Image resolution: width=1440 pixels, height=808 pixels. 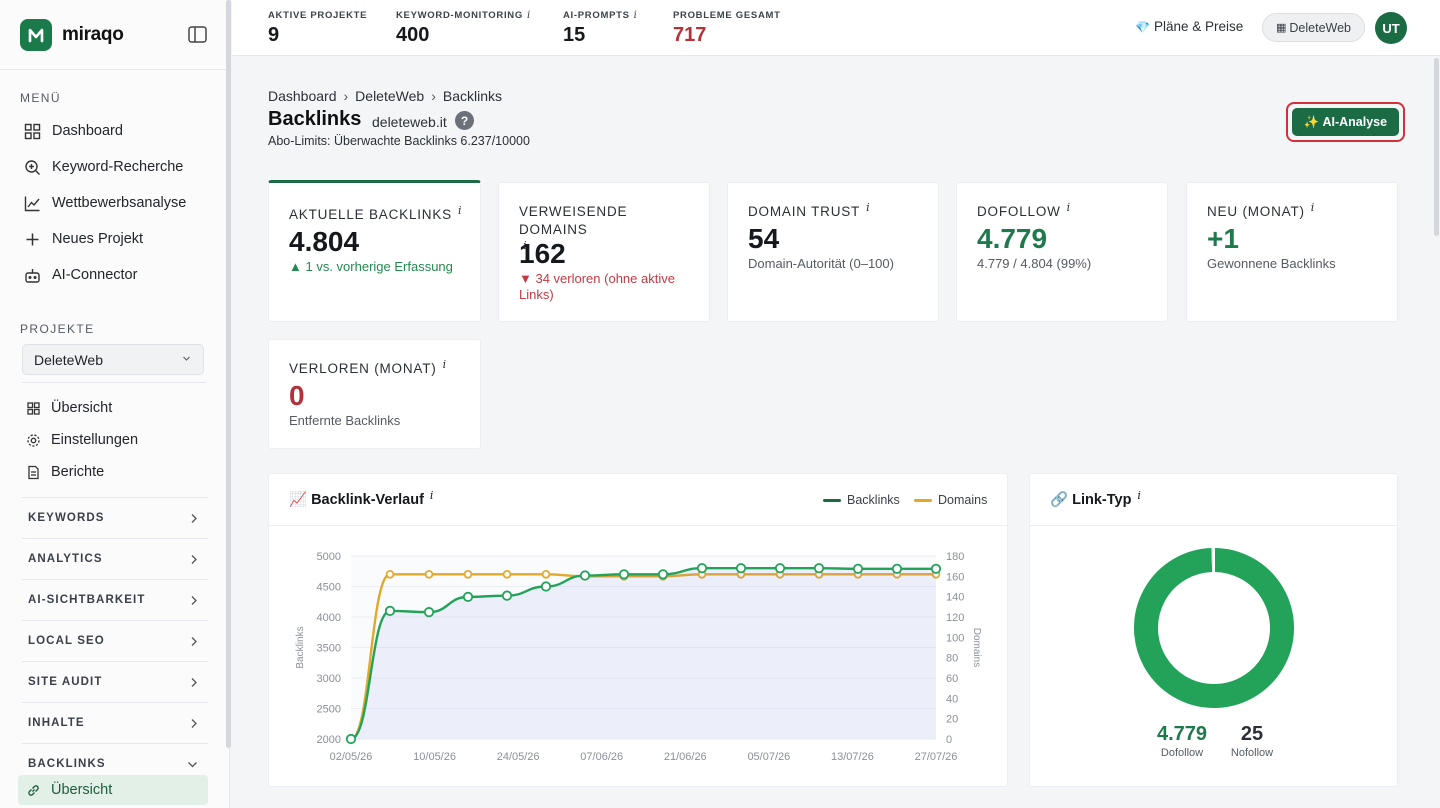 What do you see at coordinates (115, 763) in the screenshot?
I see `group-backlinks: BACKLINKS` at bounding box center [115, 763].